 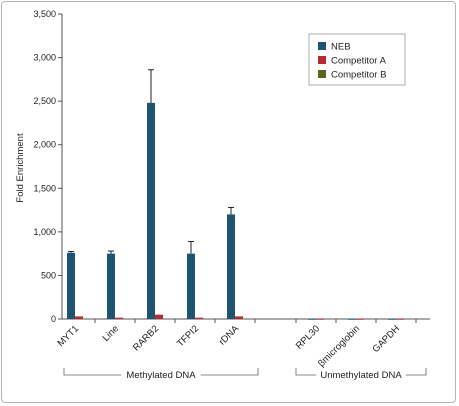 What do you see at coordinates (308, 337) in the screenshot?
I see `x-tick-label: RPL30` at bounding box center [308, 337].